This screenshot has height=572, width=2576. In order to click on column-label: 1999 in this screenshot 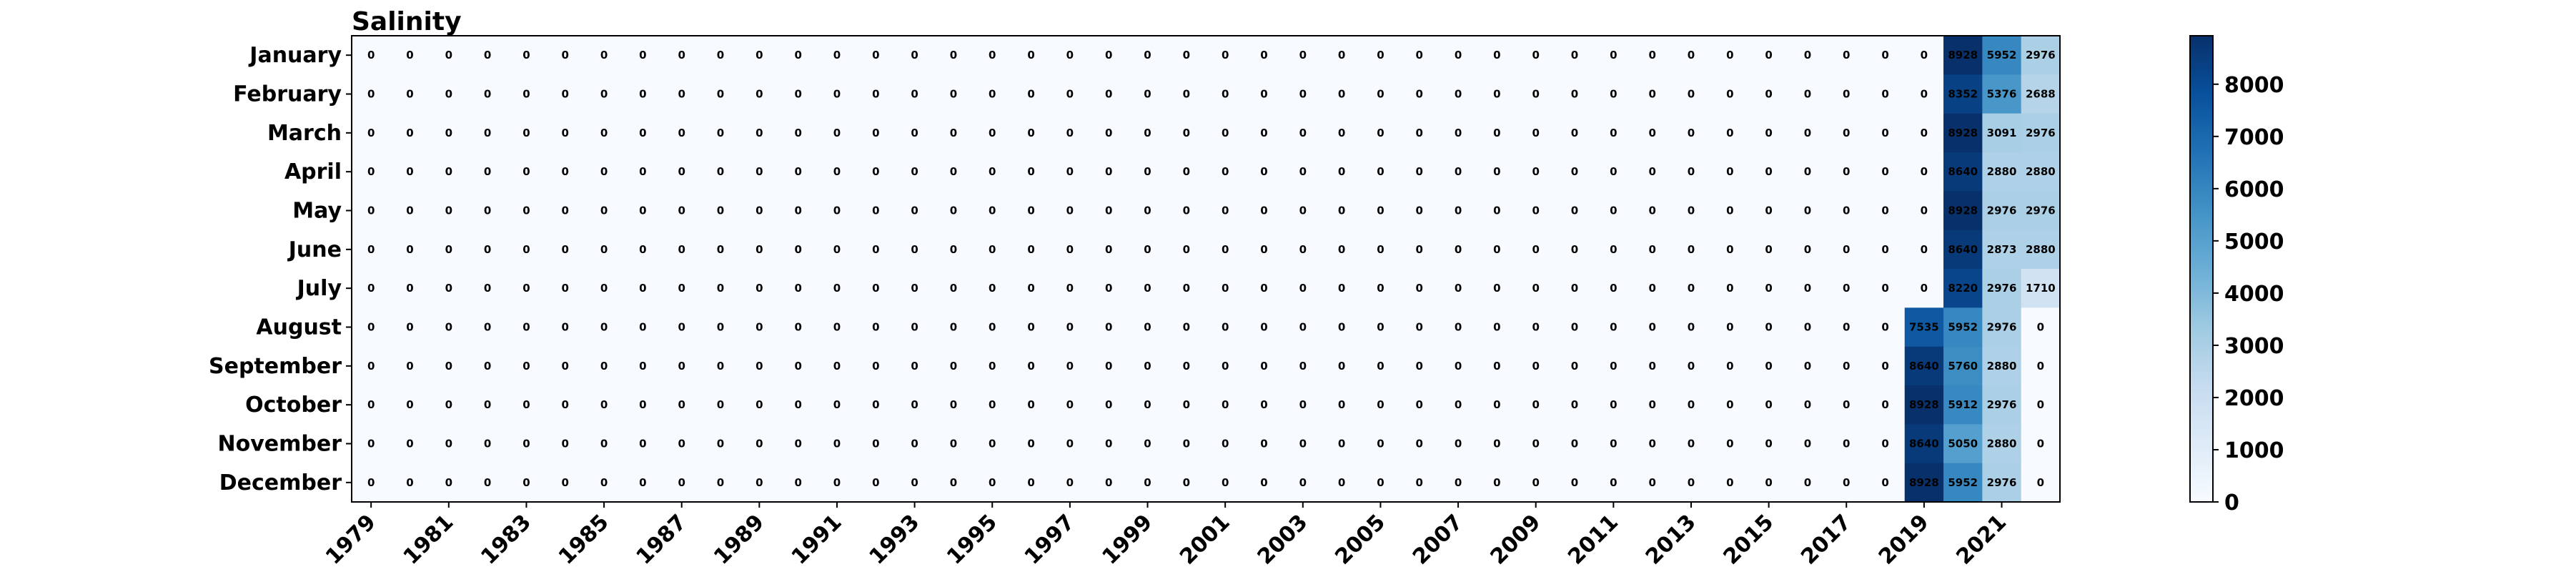, I will do `click(1127, 540)`.